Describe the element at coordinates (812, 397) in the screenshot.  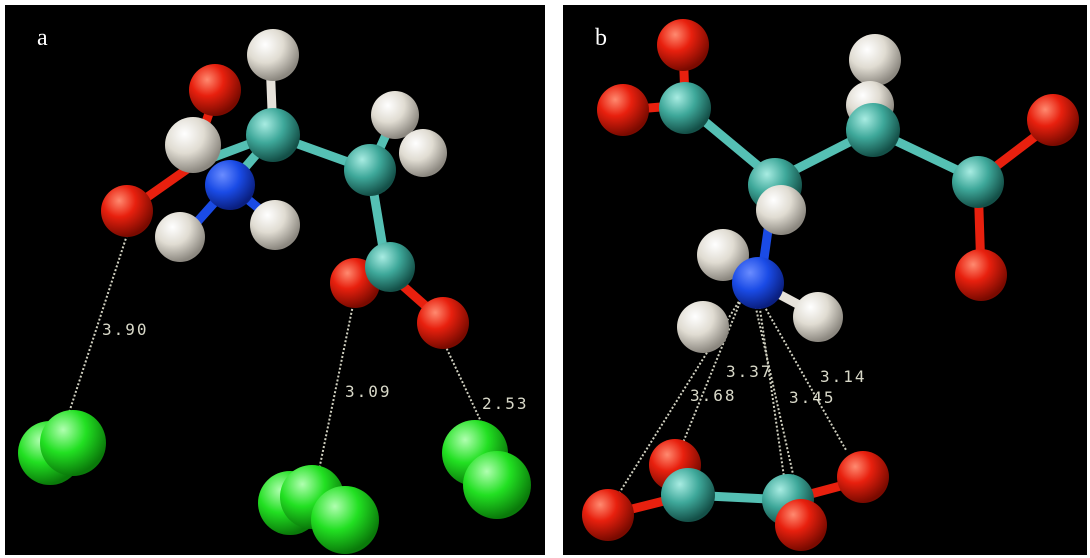
I see `distance-label: 3.45` at that location.